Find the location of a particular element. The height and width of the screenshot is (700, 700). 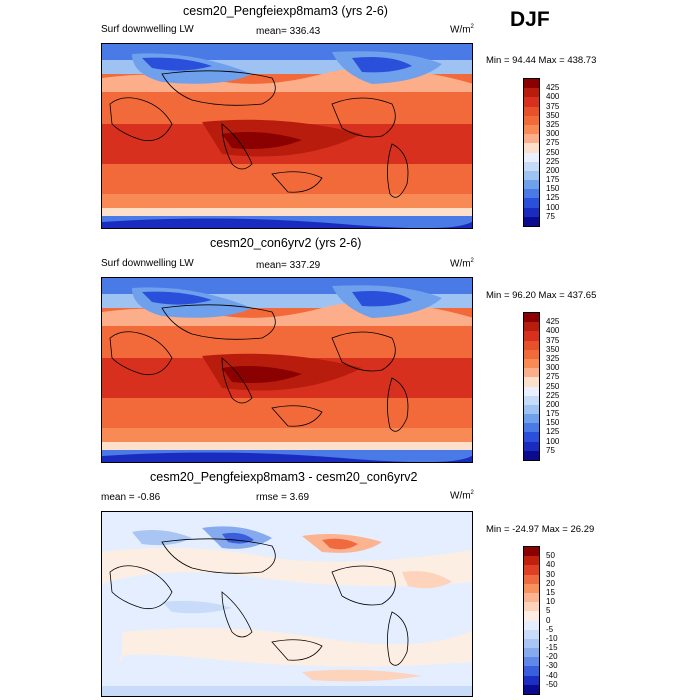

panel-3-mean-label: mean = -0.86 is located at coordinates (131, 497).